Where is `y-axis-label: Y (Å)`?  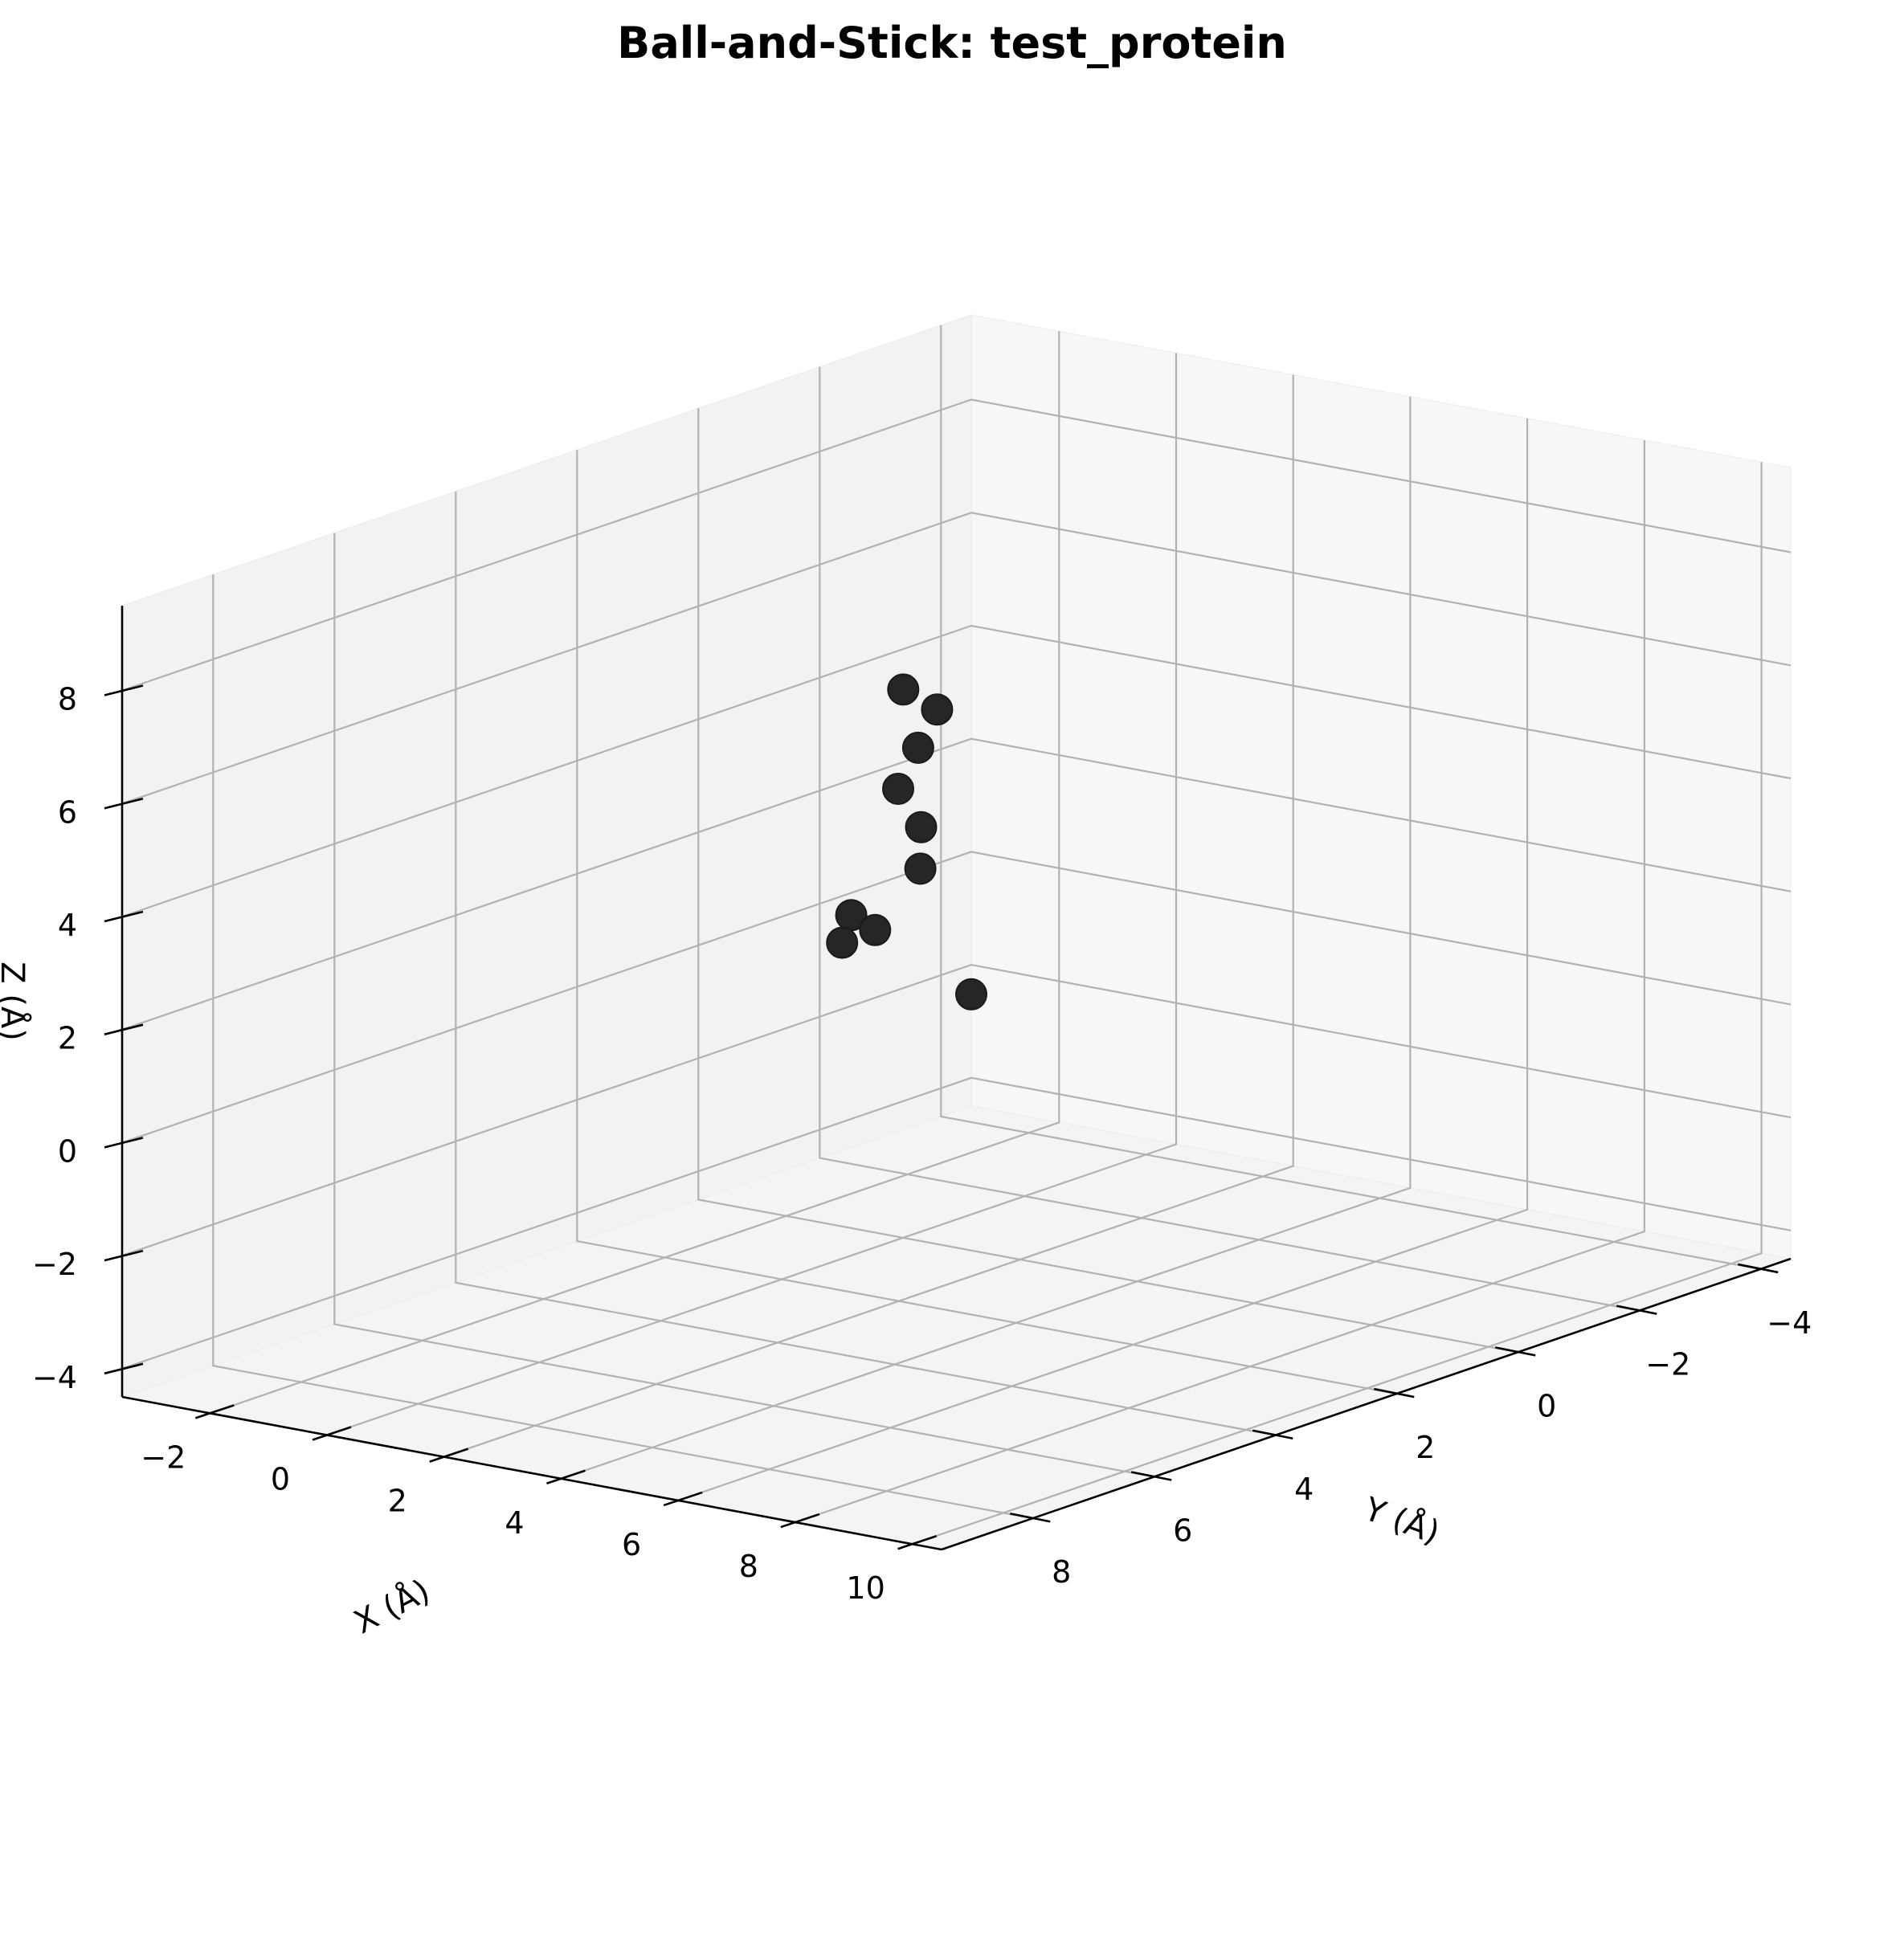
y-axis-label: Y (Å) is located at coordinates (1401, 1521).